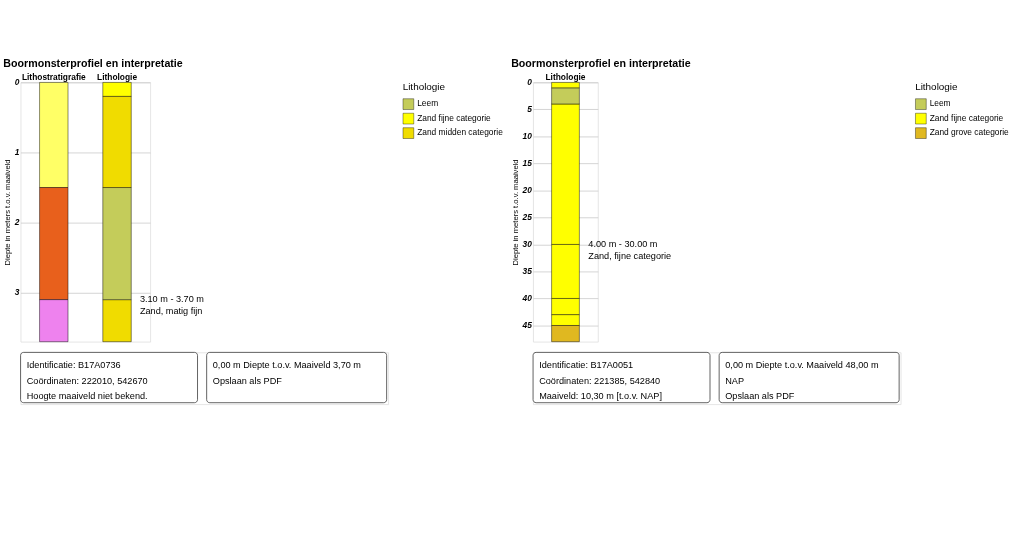 This screenshot has width=1012, height=537. I want to click on y-tick-label: 30, so click(527, 244).